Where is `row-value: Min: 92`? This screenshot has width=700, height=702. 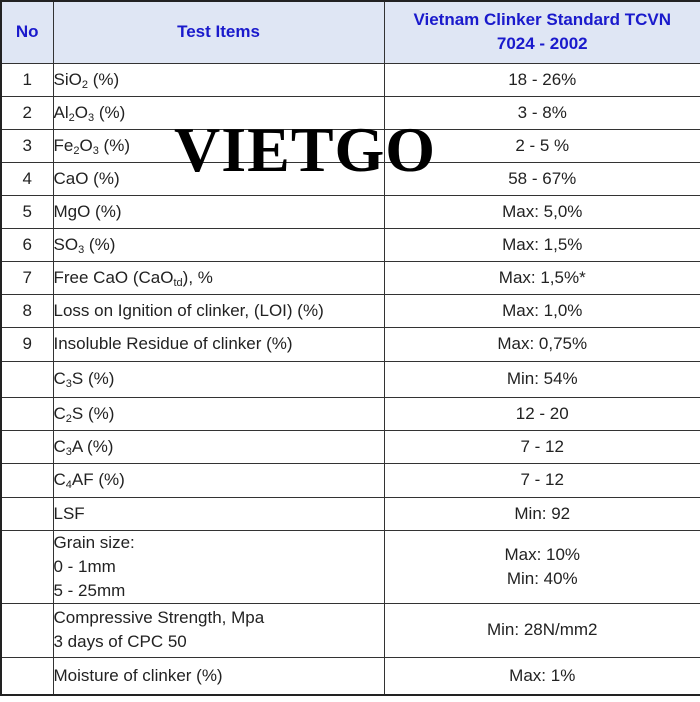
row-value: Min: 92 is located at coordinates (541, 513).